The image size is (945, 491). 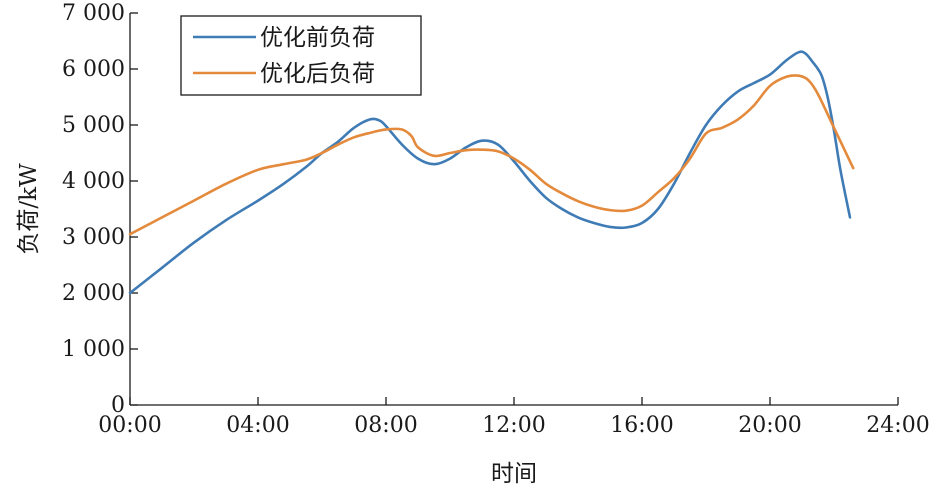 What do you see at coordinates (93, 293) in the screenshot?
I see `y-tick-label: 2 000` at bounding box center [93, 293].